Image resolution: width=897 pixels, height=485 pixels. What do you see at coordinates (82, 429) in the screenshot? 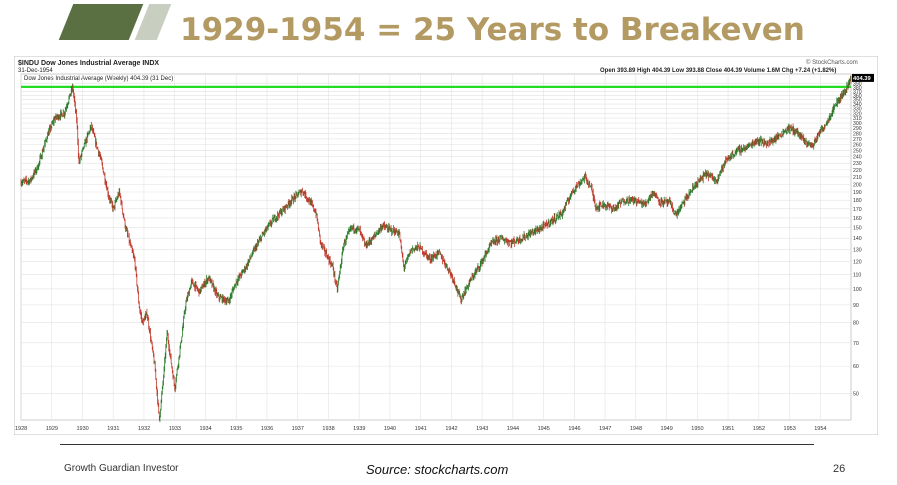
I see `x-tick-label: 1930` at bounding box center [82, 429].